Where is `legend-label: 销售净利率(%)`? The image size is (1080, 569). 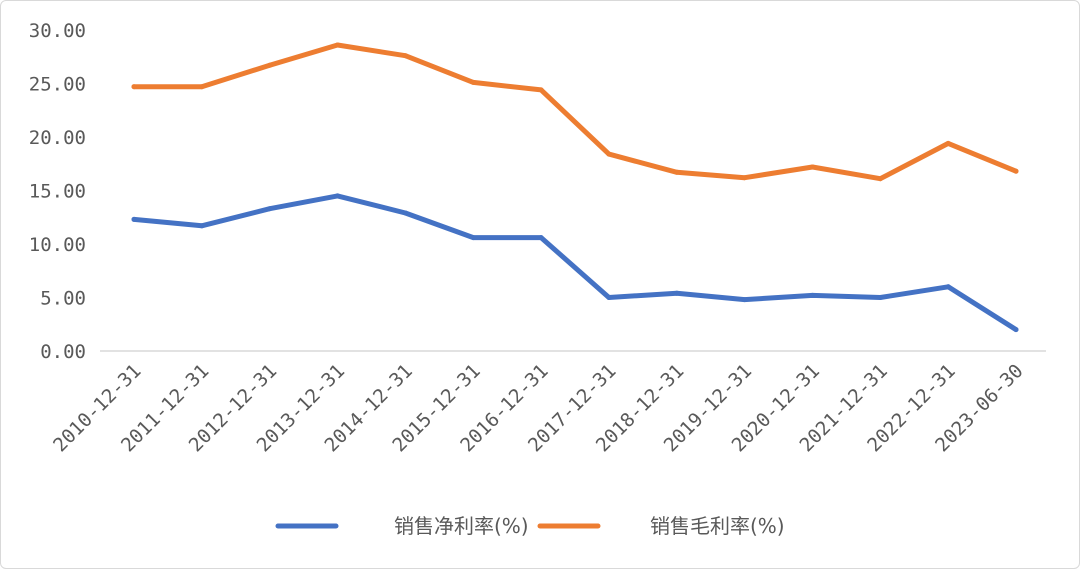 legend-label: 销售净利率(%) is located at coordinates (461, 526).